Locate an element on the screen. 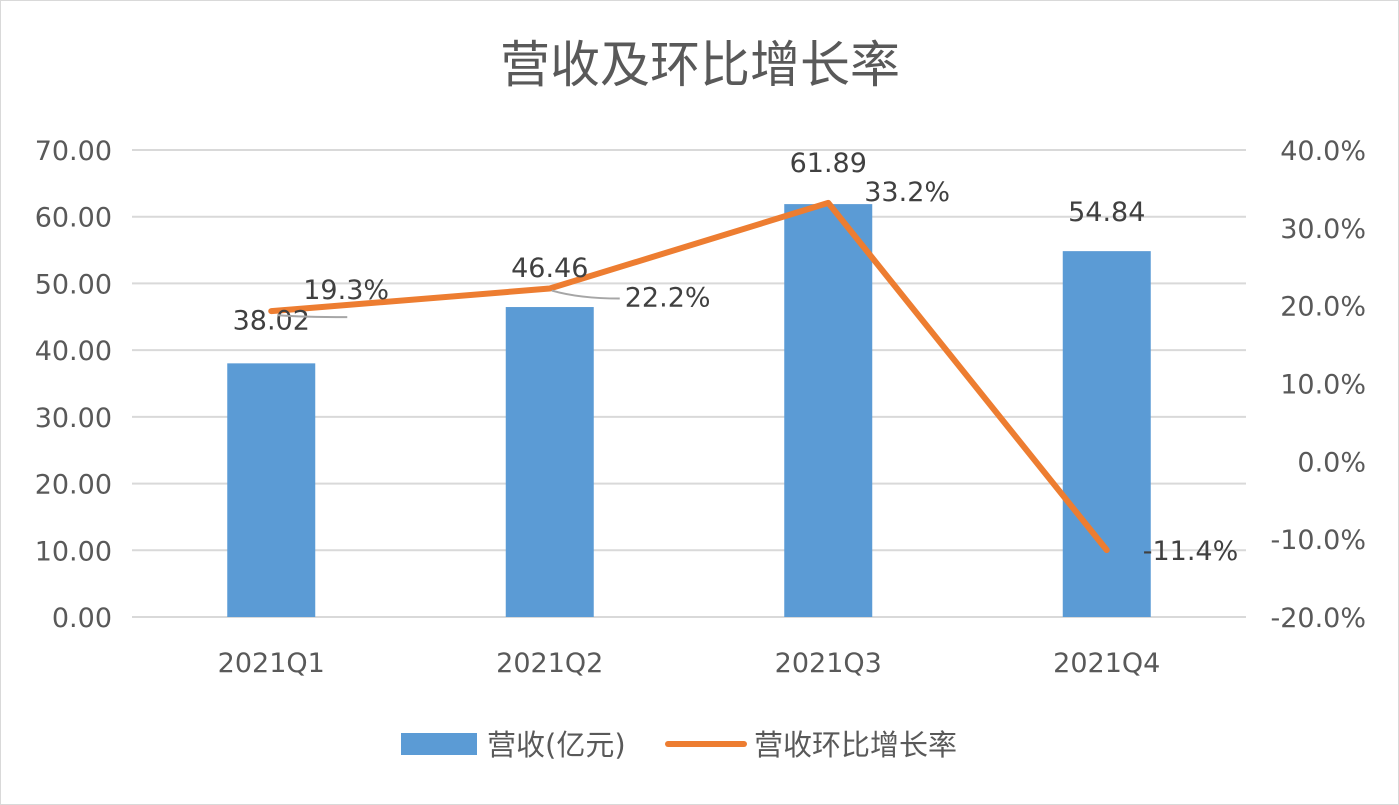  right-tick-label: 40.0% is located at coordinates (1323, 151).